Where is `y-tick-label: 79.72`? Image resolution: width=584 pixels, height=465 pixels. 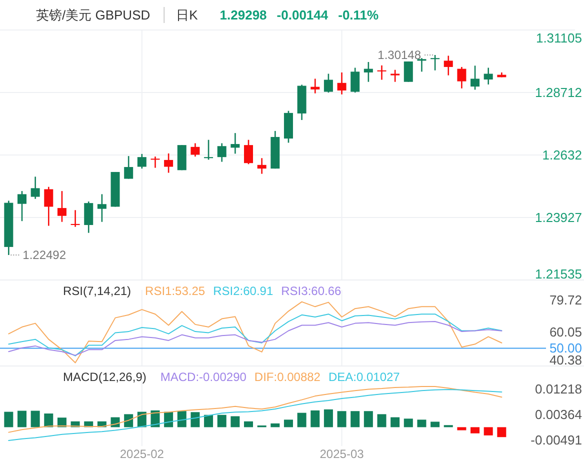
y-tick-label: 79.72 is located at coordinates (565, 300).